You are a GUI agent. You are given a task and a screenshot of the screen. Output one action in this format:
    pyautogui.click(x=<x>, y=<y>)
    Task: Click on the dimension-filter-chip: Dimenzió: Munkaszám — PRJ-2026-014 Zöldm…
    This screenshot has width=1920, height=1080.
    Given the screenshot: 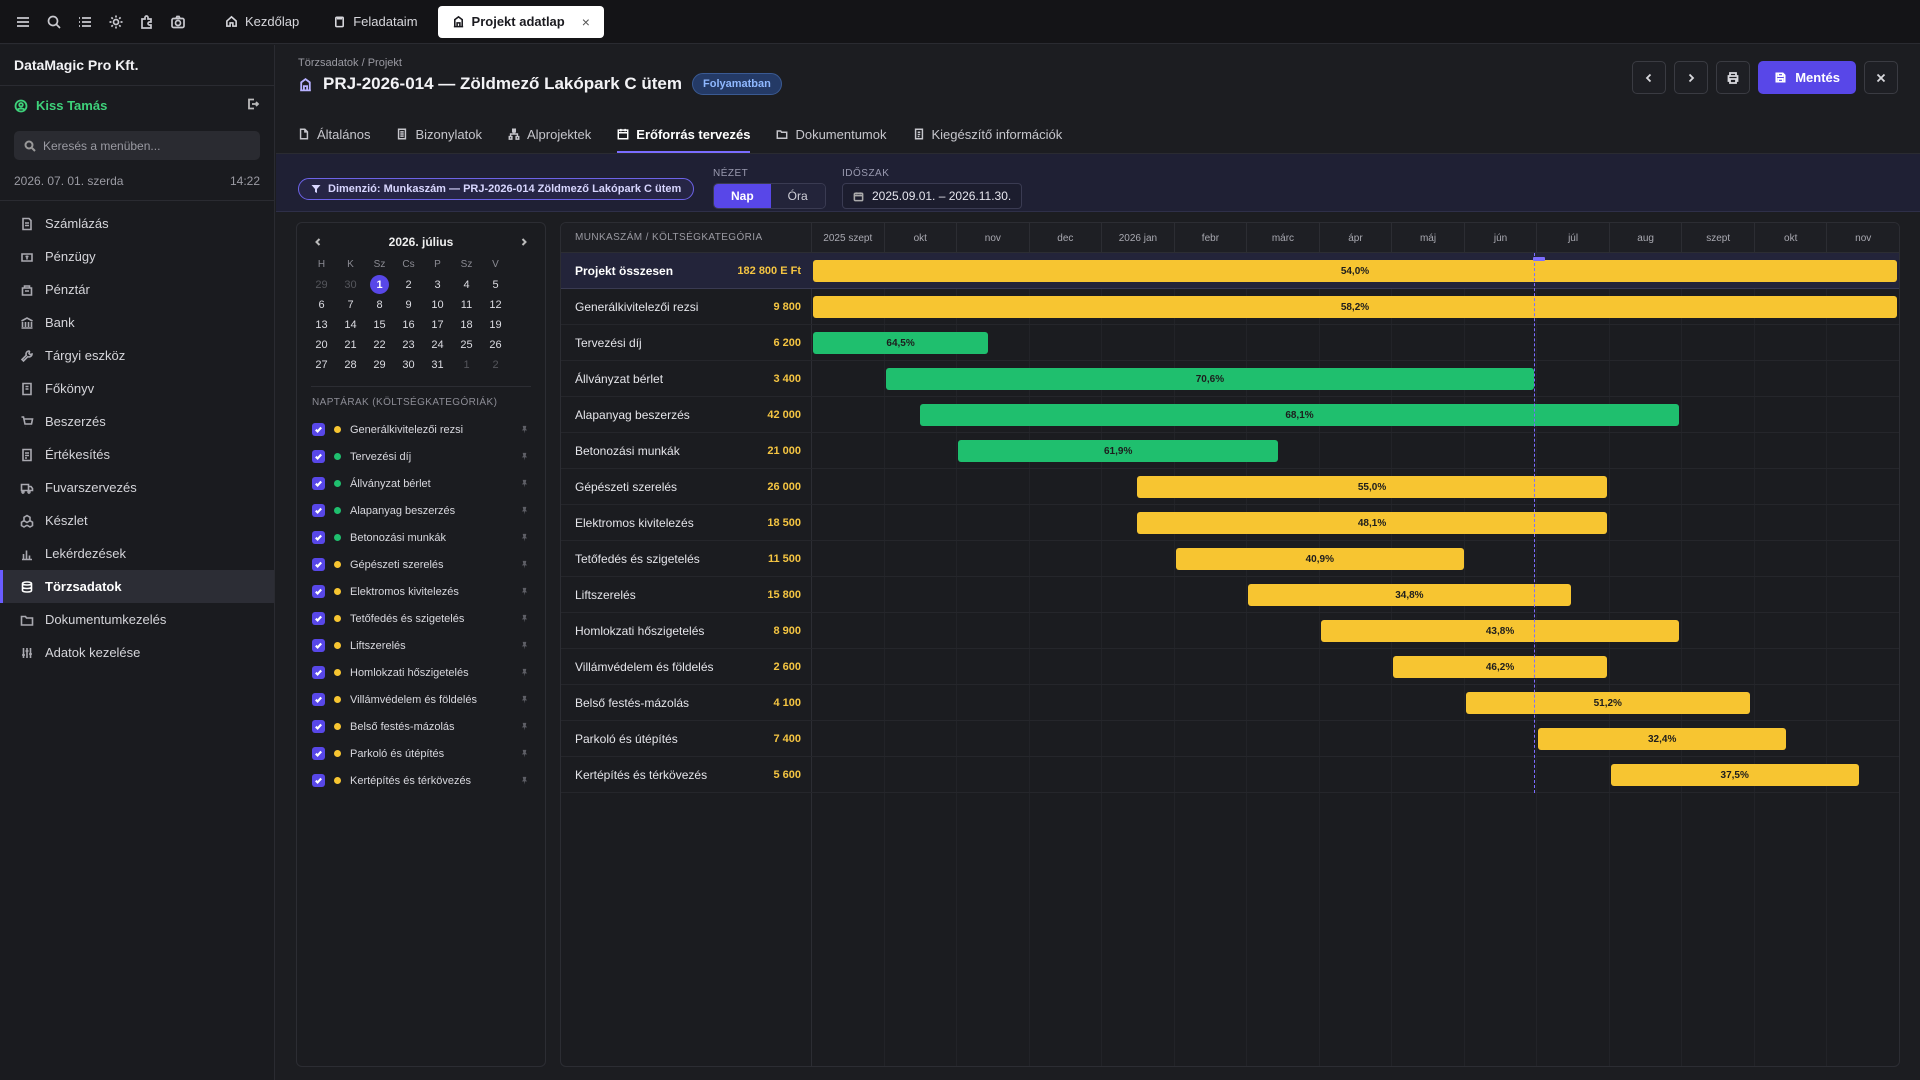 What is the action you would take?
    pyautogui.click(x=496, y=189)
    